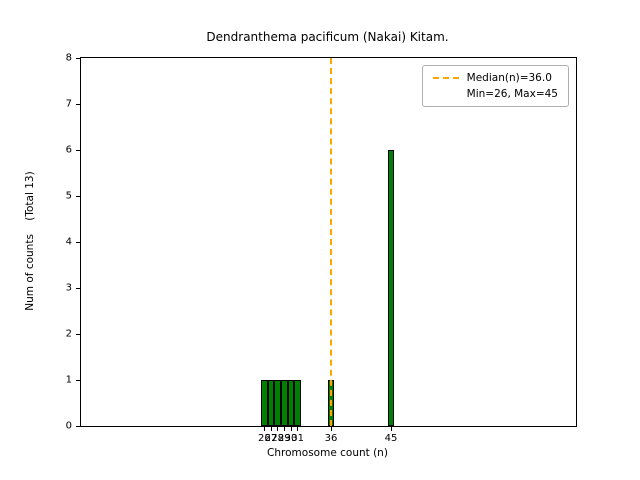  What do you see at coordinates (331, 242) in the screenshot?
I see `median-line` at bounding box center [331, 242].